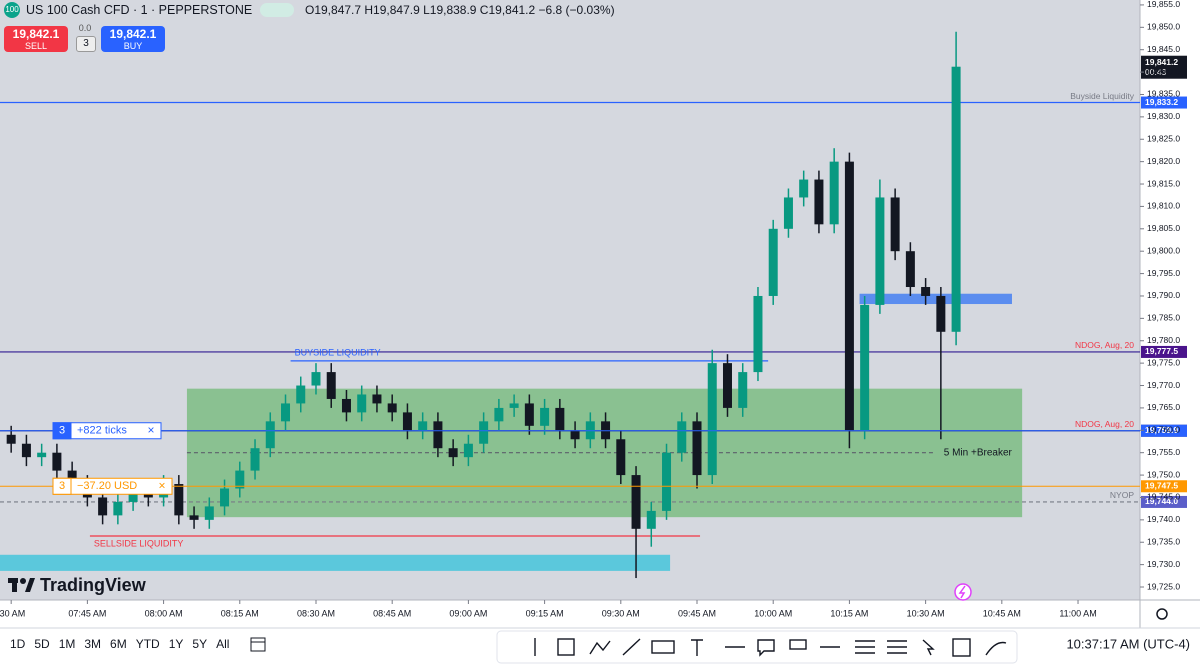  What do you see at coordinates (316, 613) in the screenshot?
I see `x-tick-label: 08:30 AM` at bounding box center [316, 613].